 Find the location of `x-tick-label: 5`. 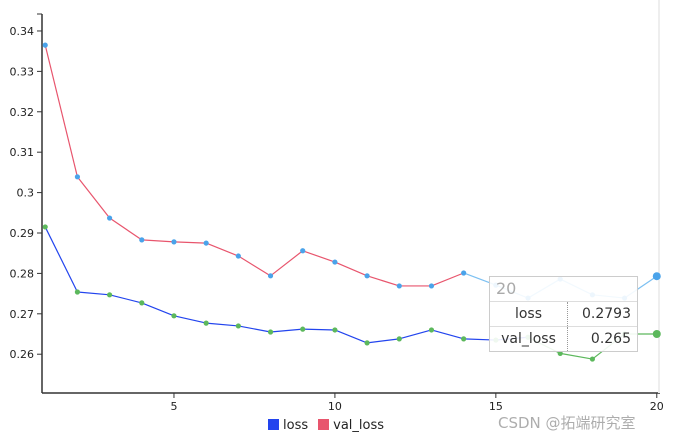

x-tick-label: 5 is located at coordinates (173, 406).